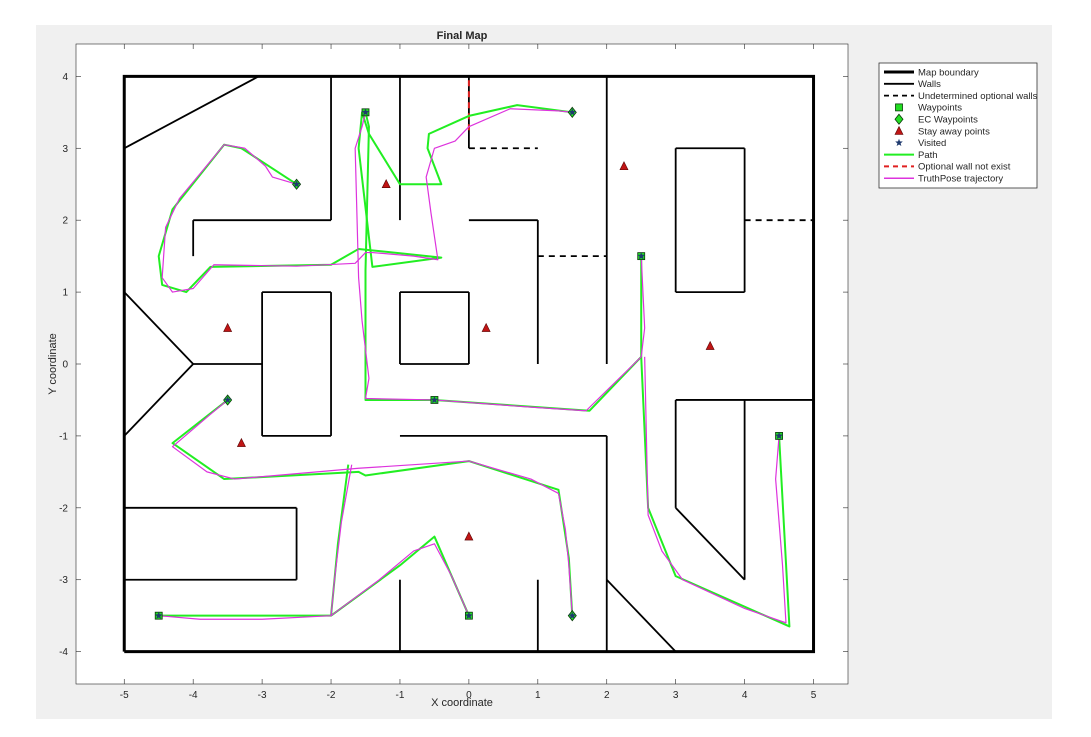 The image size is (1091, 737). What do you see at coordinates (469, 695) in the screenshot?
I see `x-tick-label: 0` at bounding box center [469, 695].